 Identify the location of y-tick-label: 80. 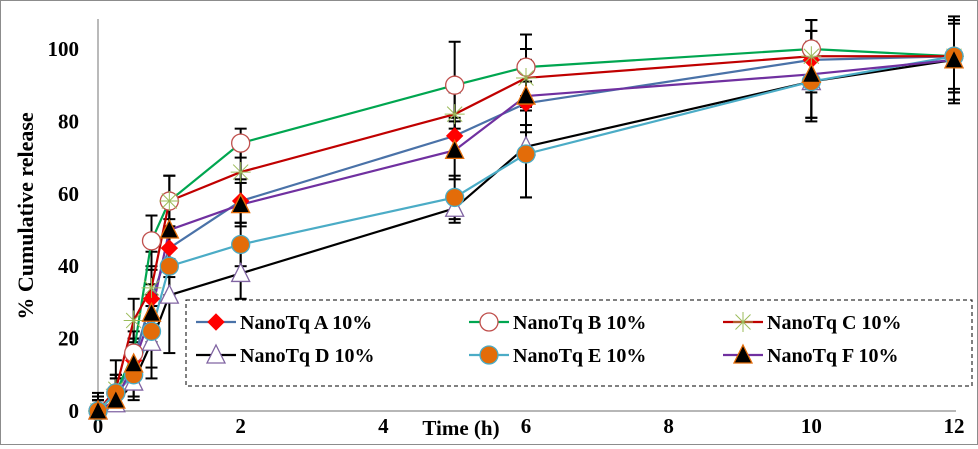
(68, 121).